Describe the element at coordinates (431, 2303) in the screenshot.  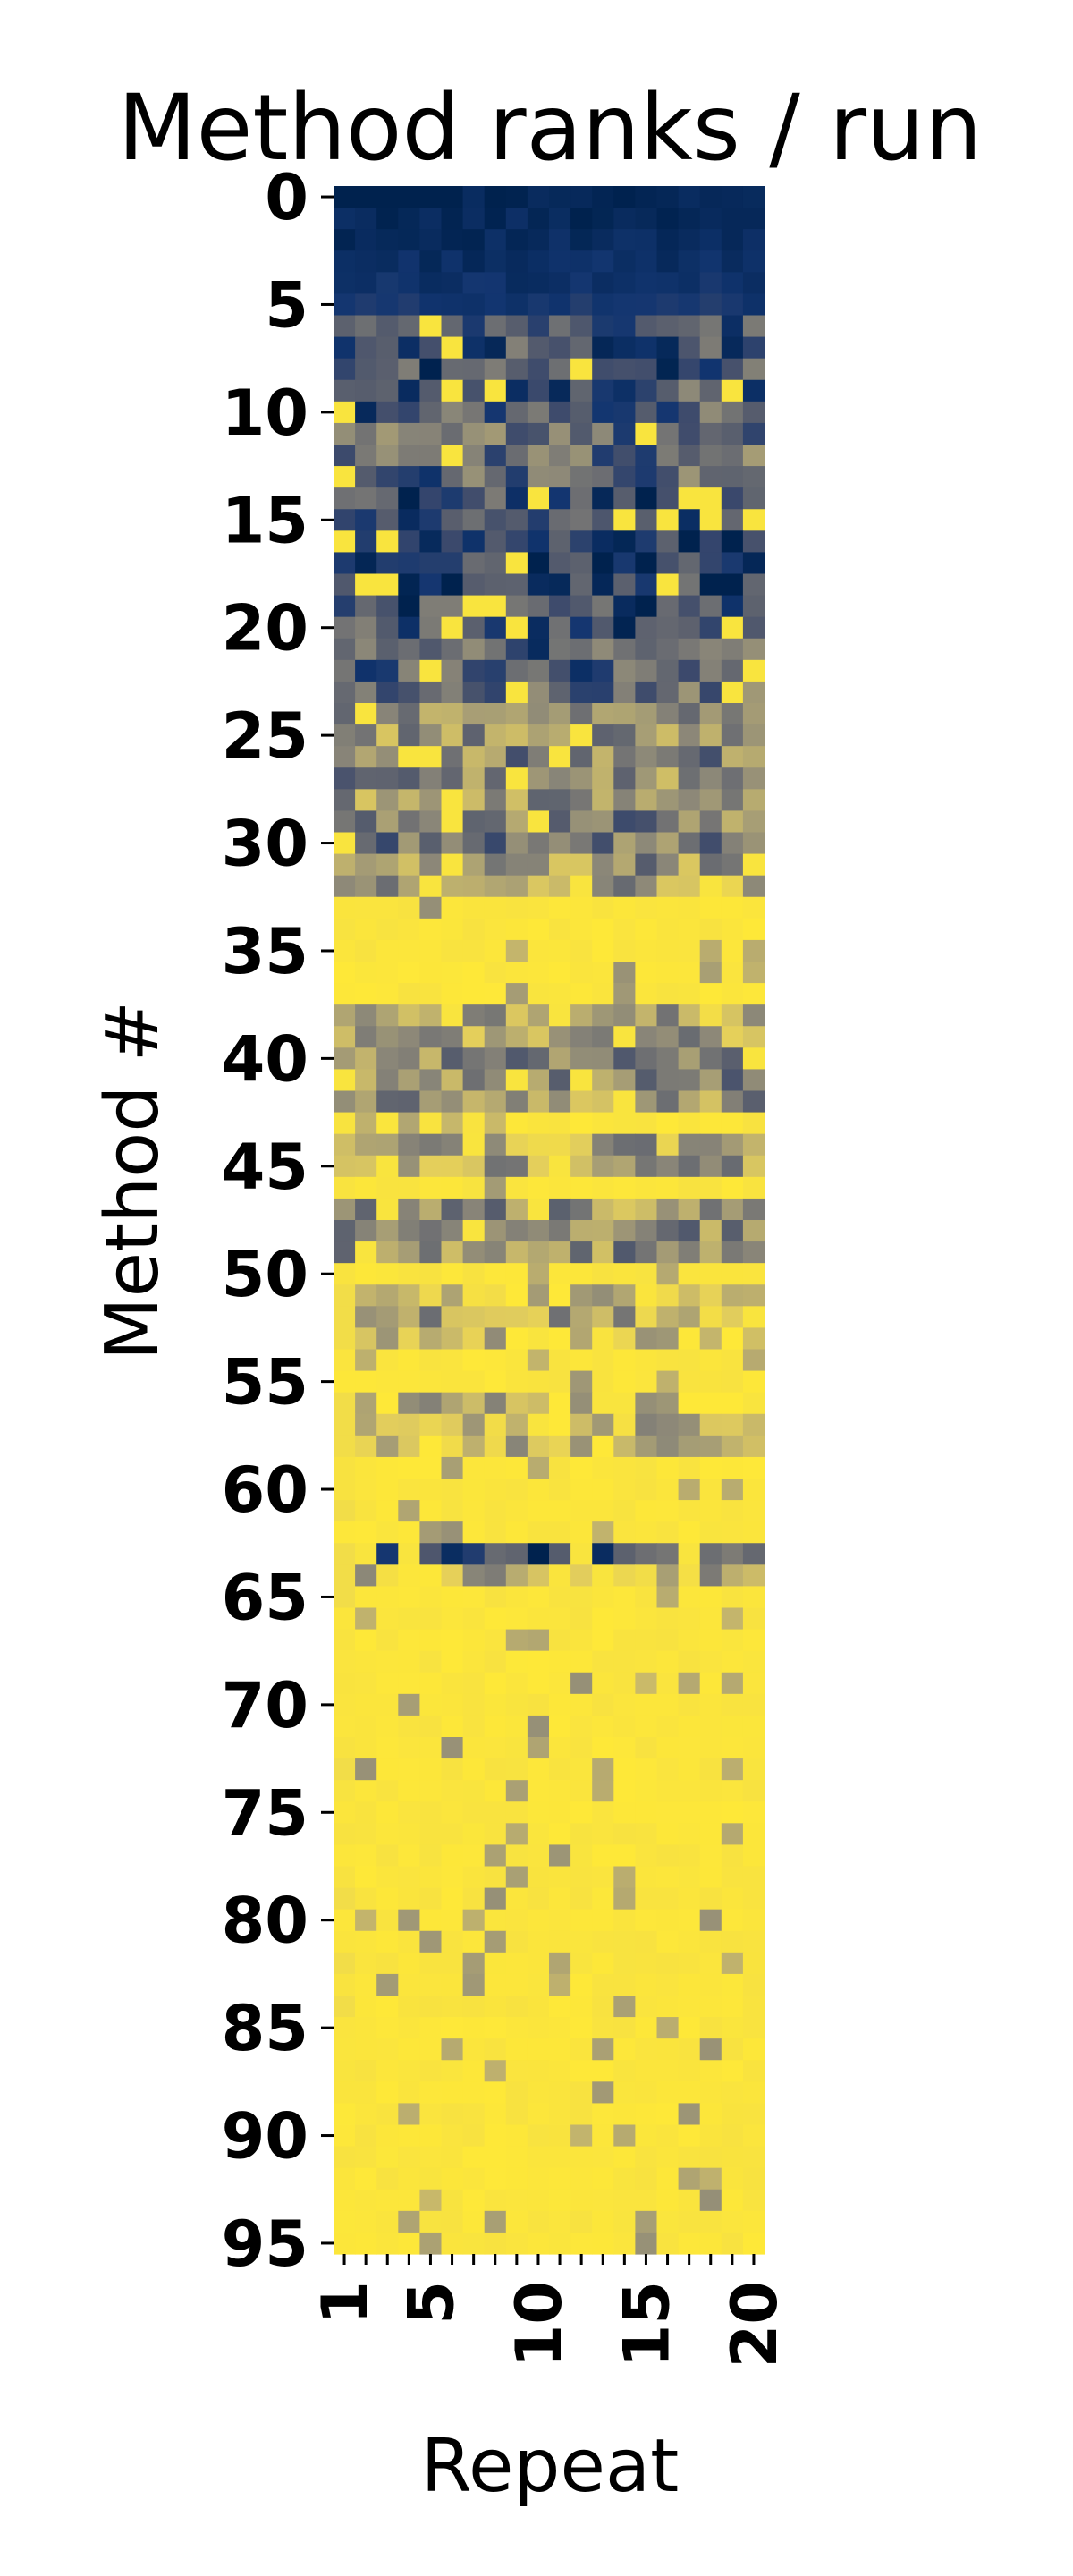
I see `x-tick-label: 5` at that location.